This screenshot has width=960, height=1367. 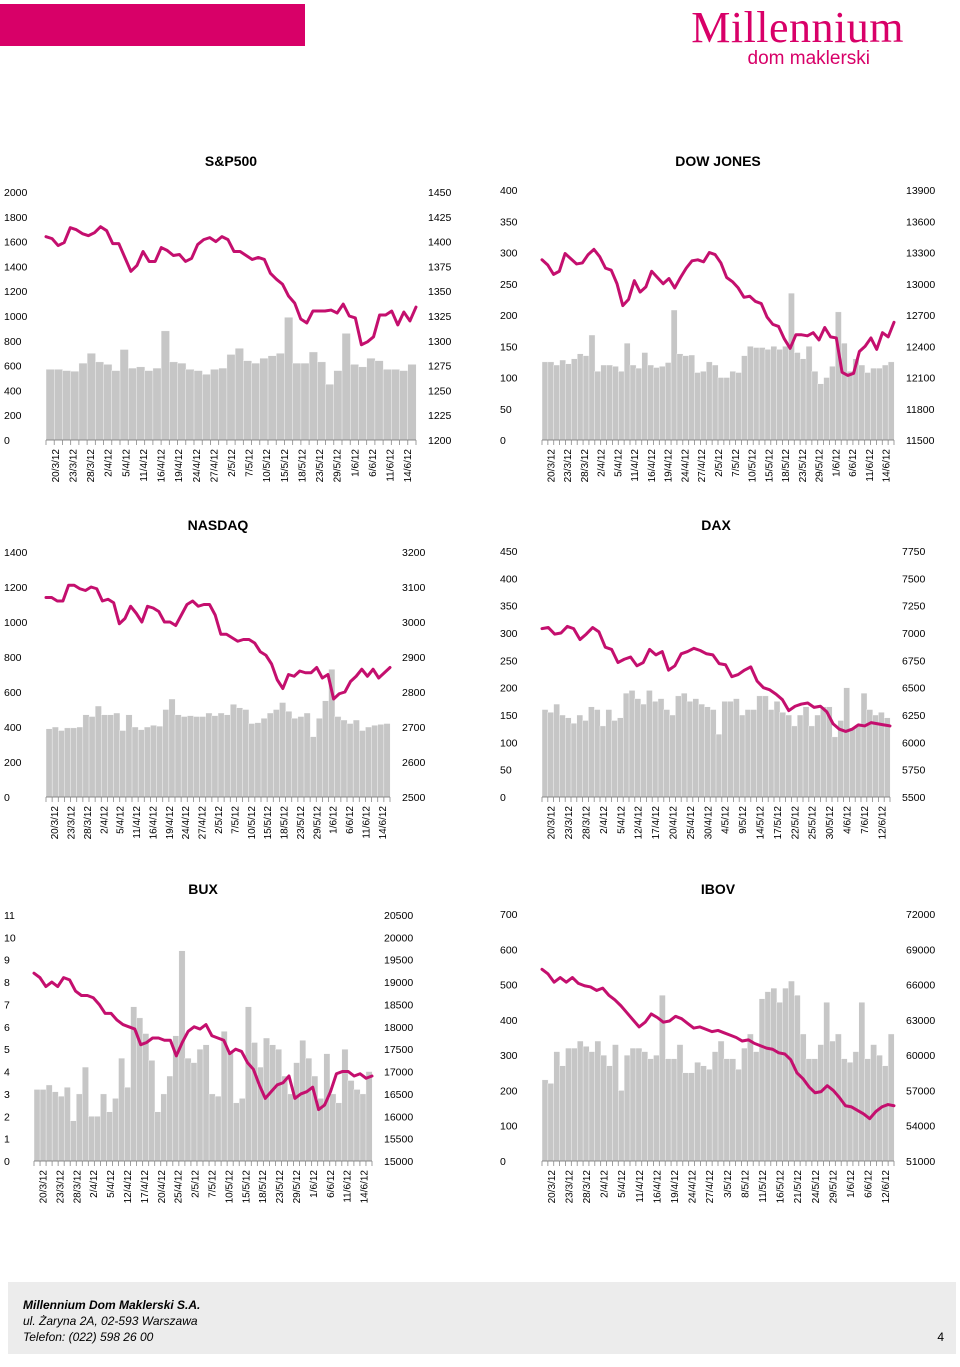 I want to click on dow-jones-right-tick-label: 12100, so click(x=920, y=379).